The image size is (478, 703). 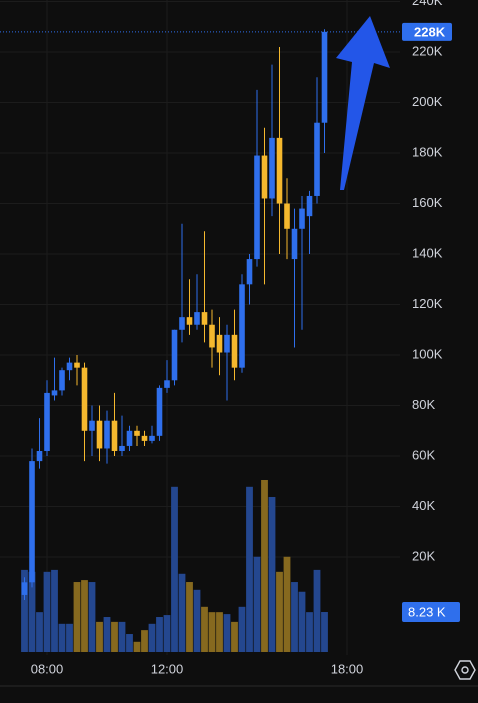 What do you see at coordinates (427, 611) in the screenshot?
I see `last-volume-label: 8.23 K` at bounding box center [427, 611].